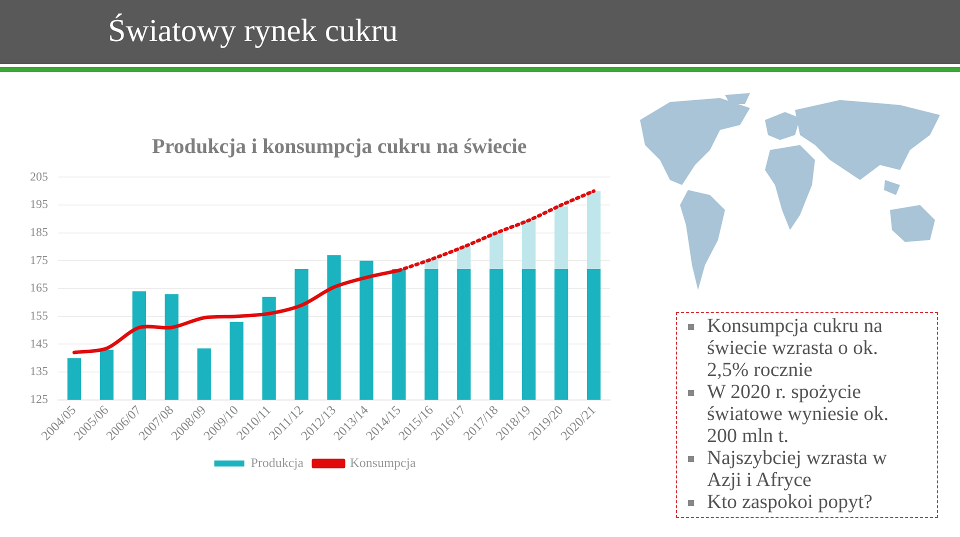 This screenshot has width=960, height=537. I want to click on chart-title: Produkcja i konsumpcja cukru na świecie, so click(339, 146).